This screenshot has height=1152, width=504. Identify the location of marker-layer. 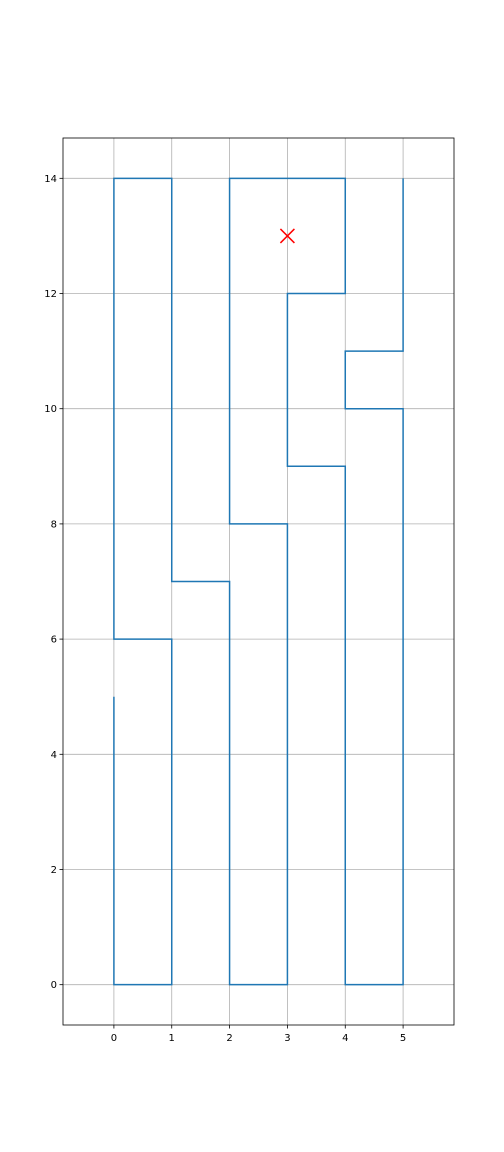
(287, 236).